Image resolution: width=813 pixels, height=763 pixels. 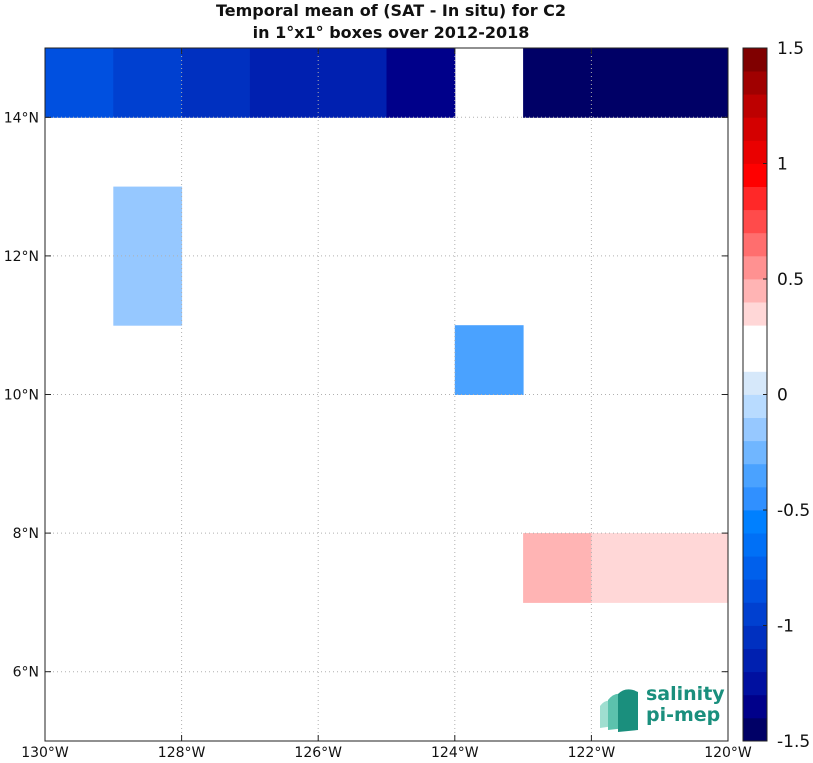 I want to click on logo-text: salinity pi-mep, so click(x=685, y=705).